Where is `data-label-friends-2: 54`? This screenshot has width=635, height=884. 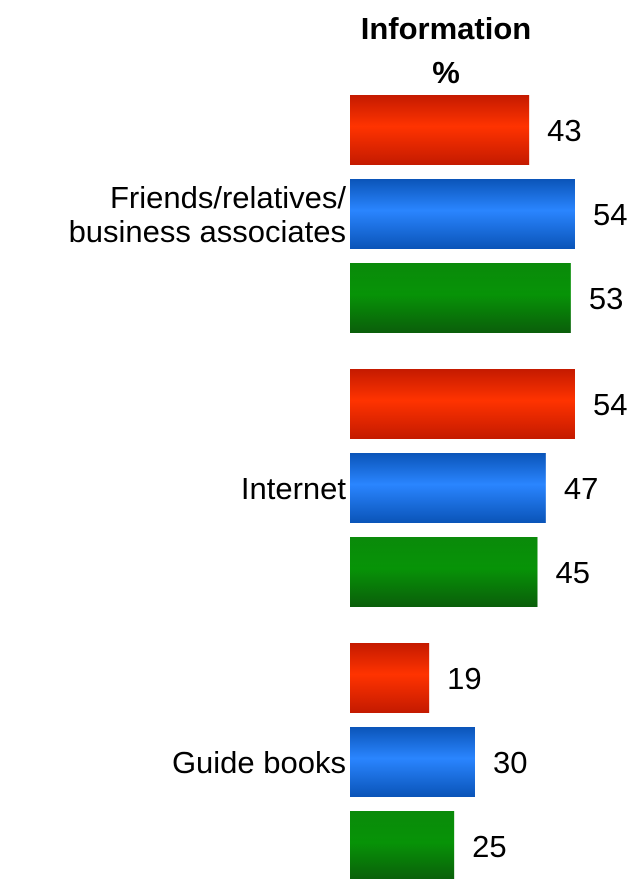 data-label-friends-2: 54 is located at coordinates (610, 214).